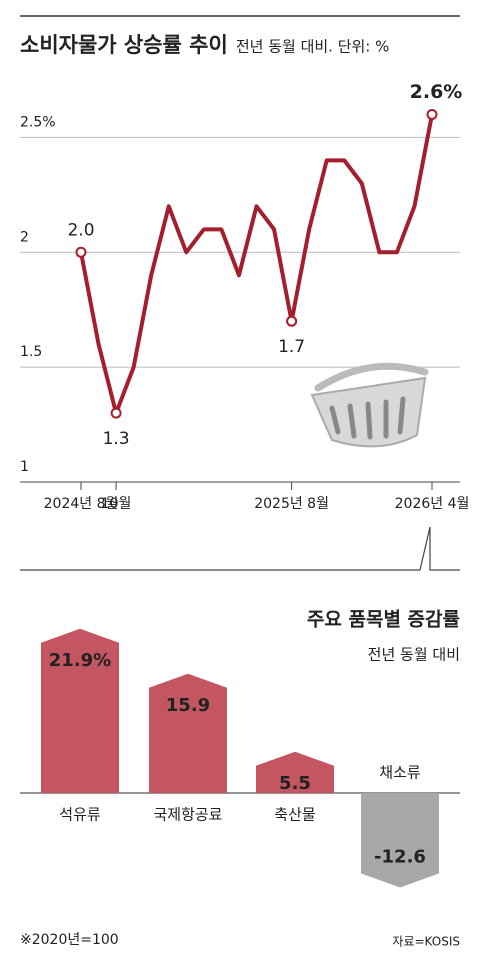 The height and width of the screenshot is (968, 480). I want to click on section-divider, so click(240, 548).